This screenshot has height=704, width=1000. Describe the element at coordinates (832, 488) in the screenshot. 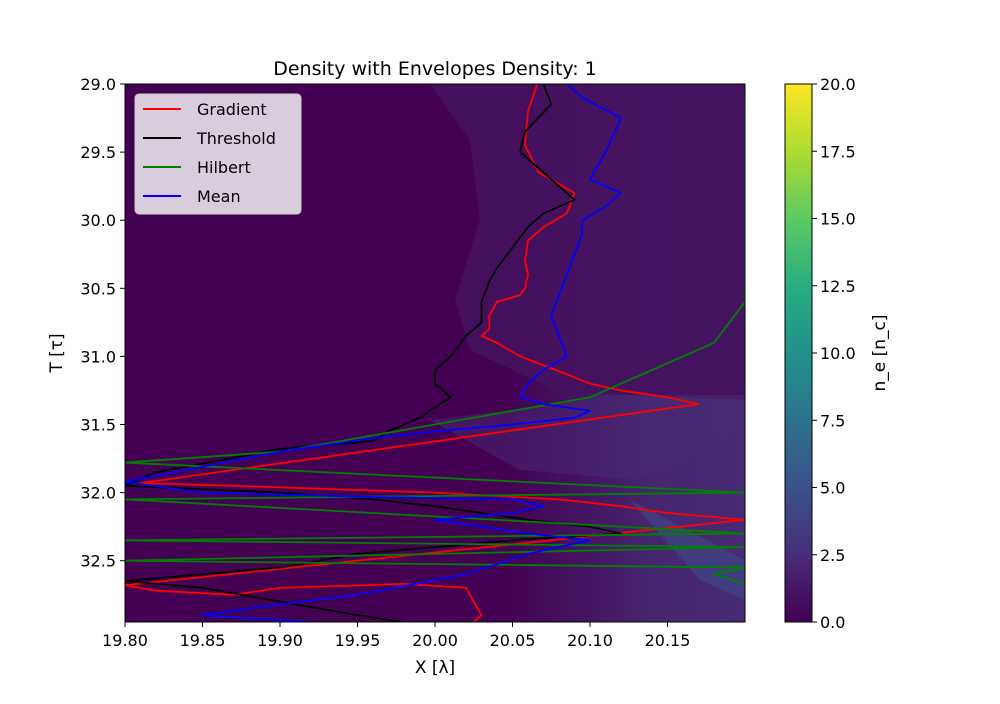

I see `colorbar-tick-label: 5.0` at that location.